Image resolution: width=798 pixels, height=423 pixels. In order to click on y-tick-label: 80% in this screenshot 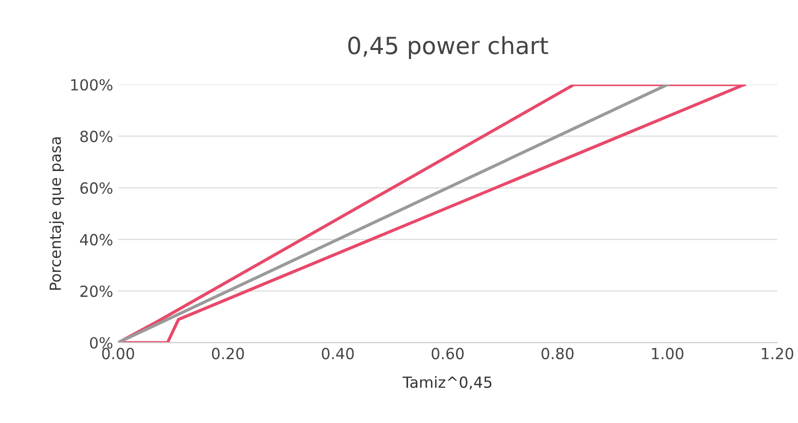, I will do `click(96, 136)`.